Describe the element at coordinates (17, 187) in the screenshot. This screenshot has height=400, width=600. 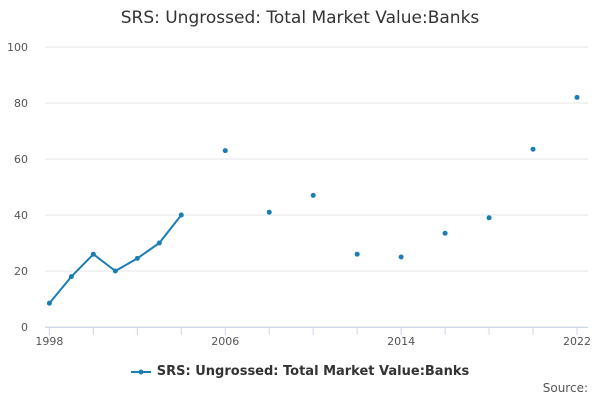
I see `y-axis: 0 20 40 60 80 100` at that location.